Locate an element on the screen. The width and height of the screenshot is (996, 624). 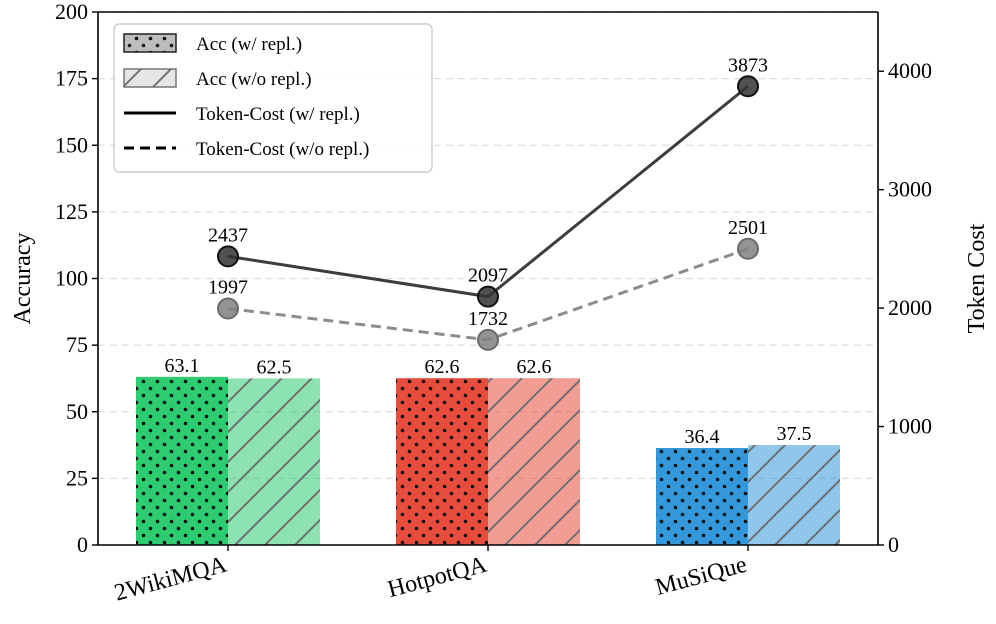
y2-axis-title: Token Cost is located at coordinates (977, 278).